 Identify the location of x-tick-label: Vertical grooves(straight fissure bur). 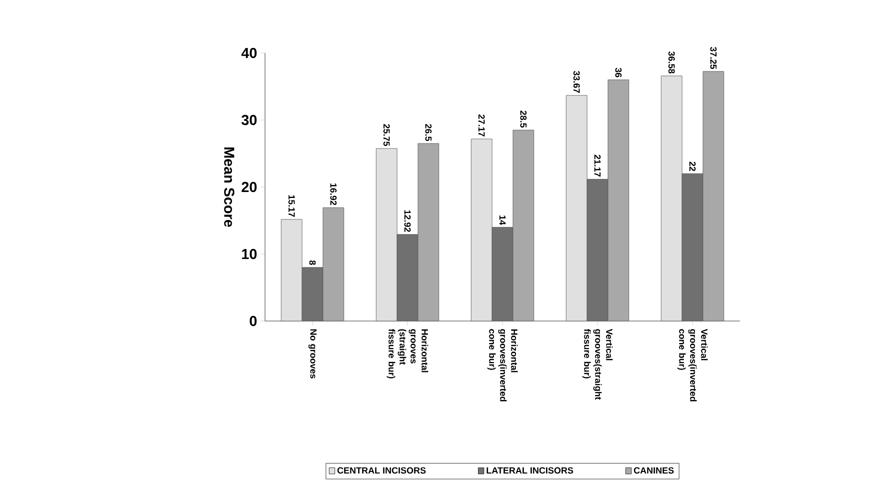
(597, 364).